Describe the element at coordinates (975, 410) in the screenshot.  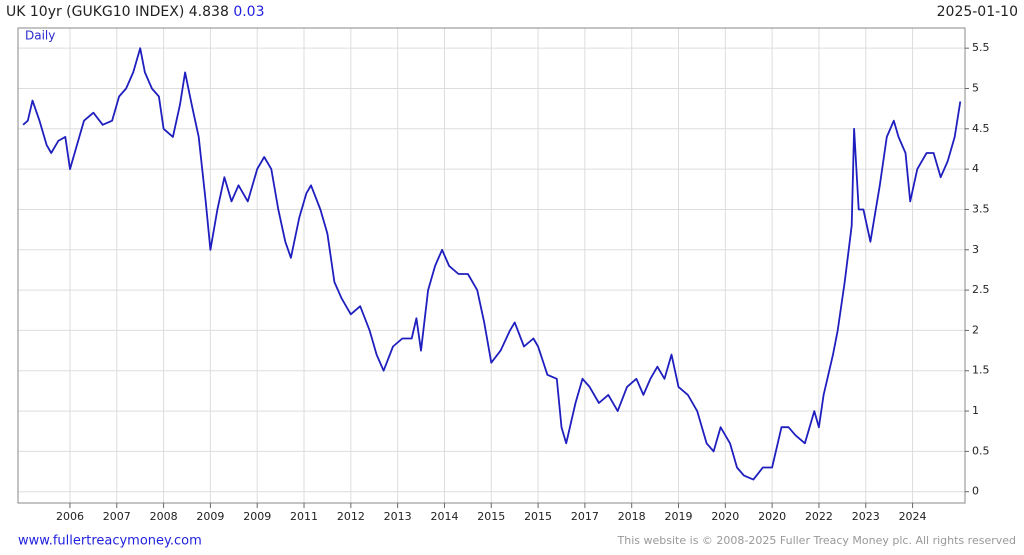
I see `y-tick-label: 1` at that location.